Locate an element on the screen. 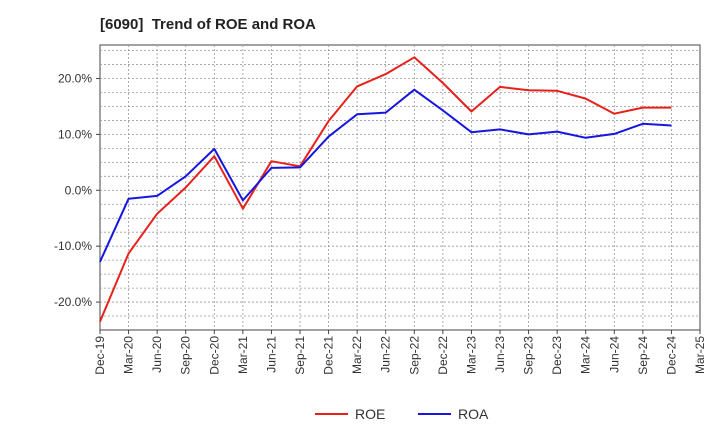 Image resolution: width=720 pixels, height=440 pixels. x-tick-label: Jun-22 is located at coordinates (386, 354).